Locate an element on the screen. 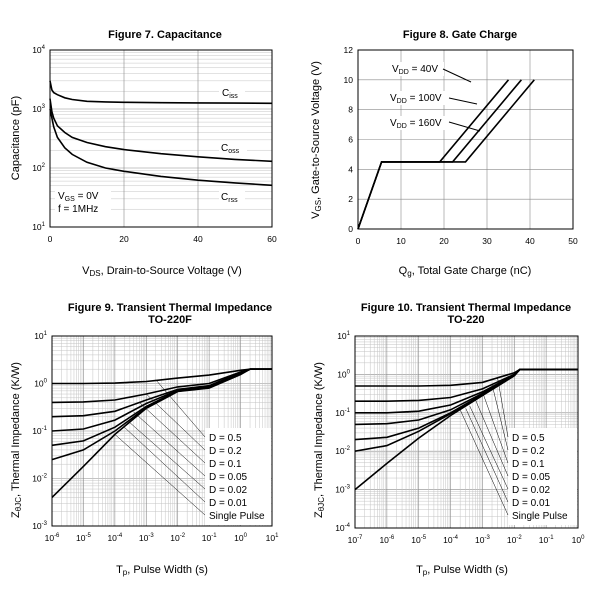 This screenshot has width=600, height=600. fig8-ytick-label: 8 is located at coordinates (350, 110).